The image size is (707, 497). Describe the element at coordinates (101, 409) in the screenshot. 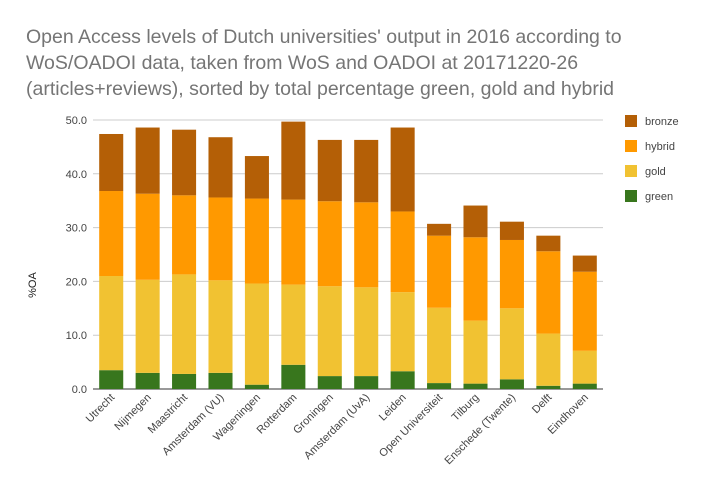

I see `x-tick-label: Utrecht` at that location.